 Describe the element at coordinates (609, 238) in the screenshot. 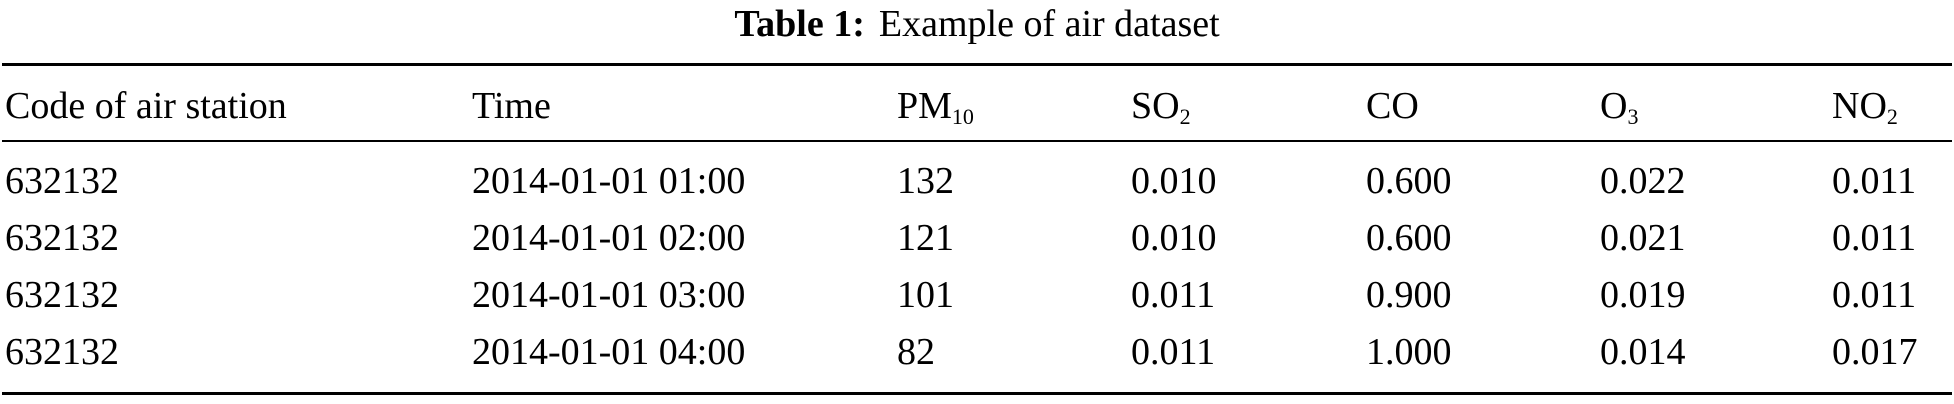

I see `cell-time: 2014-01-01 02:00` at that location.